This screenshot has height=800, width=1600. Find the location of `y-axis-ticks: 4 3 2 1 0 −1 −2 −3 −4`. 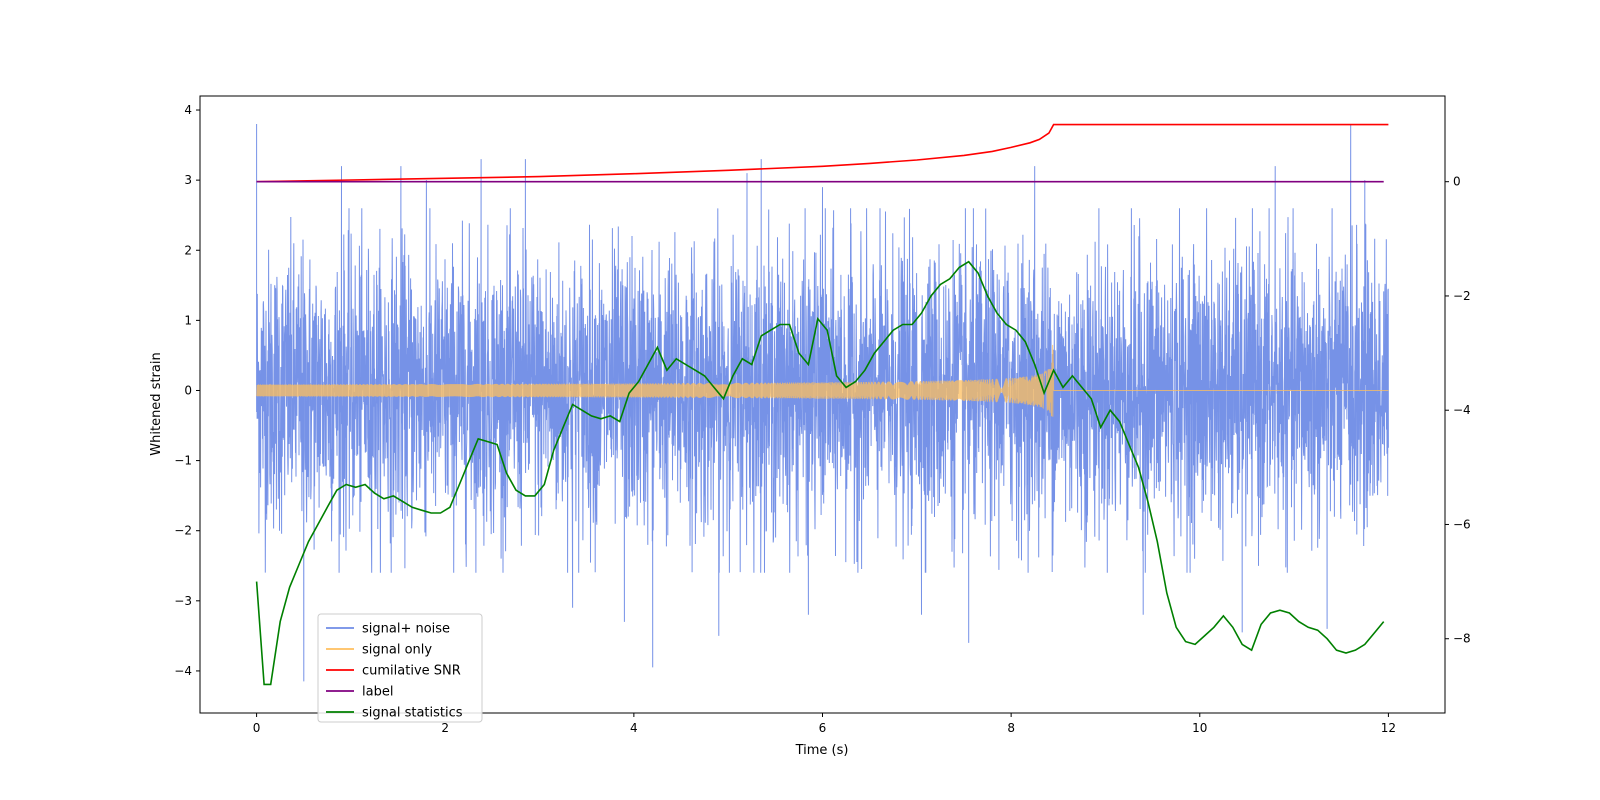

y-axis-ticks: 4 3 2 1 0 −1 −2 −3 −4 is located at coordinates (187, 390).